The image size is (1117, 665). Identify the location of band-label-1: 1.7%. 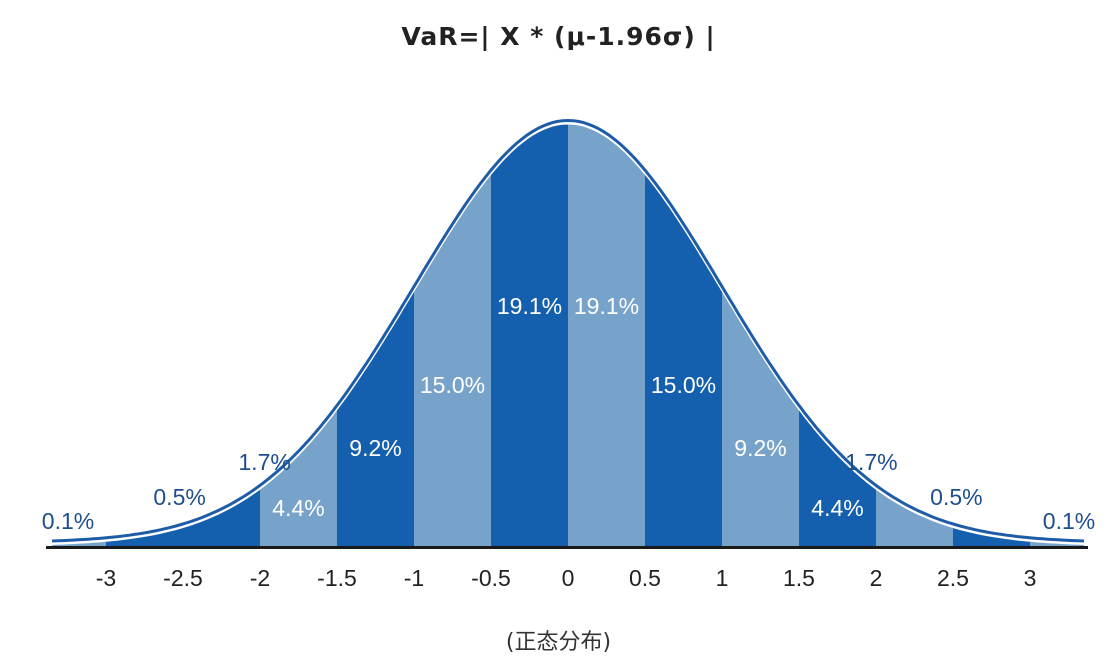
(264, 462).